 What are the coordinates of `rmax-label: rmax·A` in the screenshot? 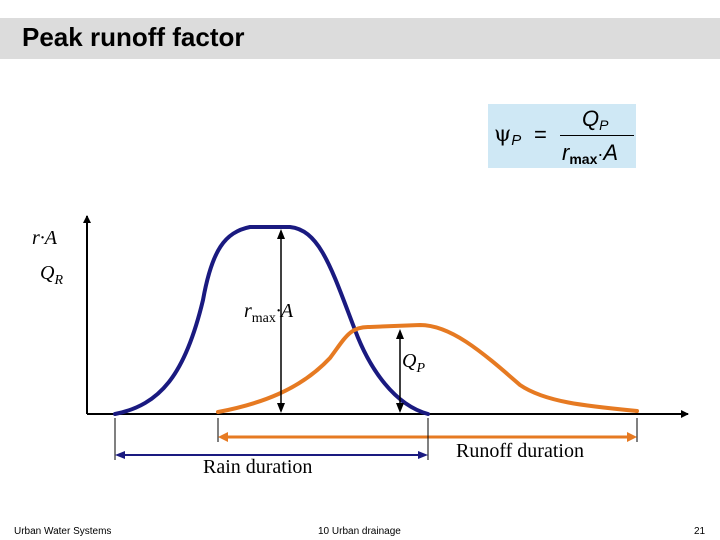 It's located at (268, 313).